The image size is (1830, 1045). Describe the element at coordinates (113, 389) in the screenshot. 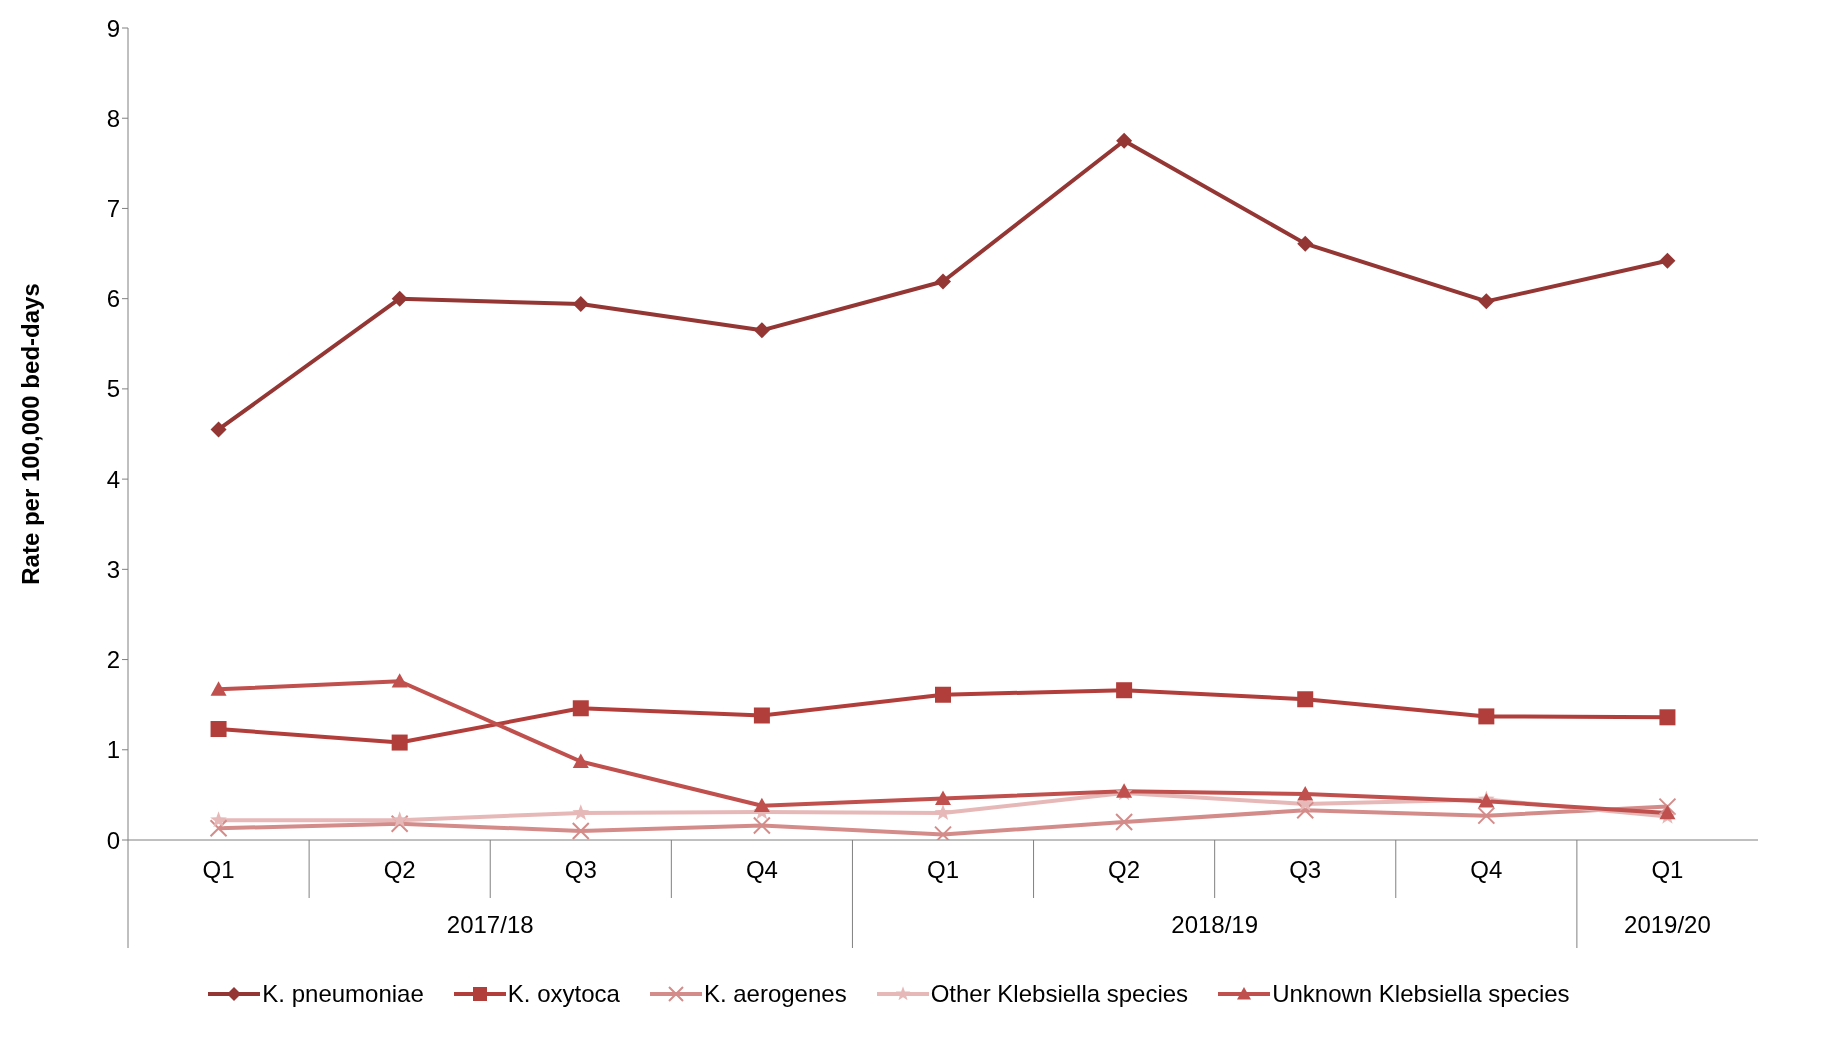

I see `y-tick-label: 5` at that location.